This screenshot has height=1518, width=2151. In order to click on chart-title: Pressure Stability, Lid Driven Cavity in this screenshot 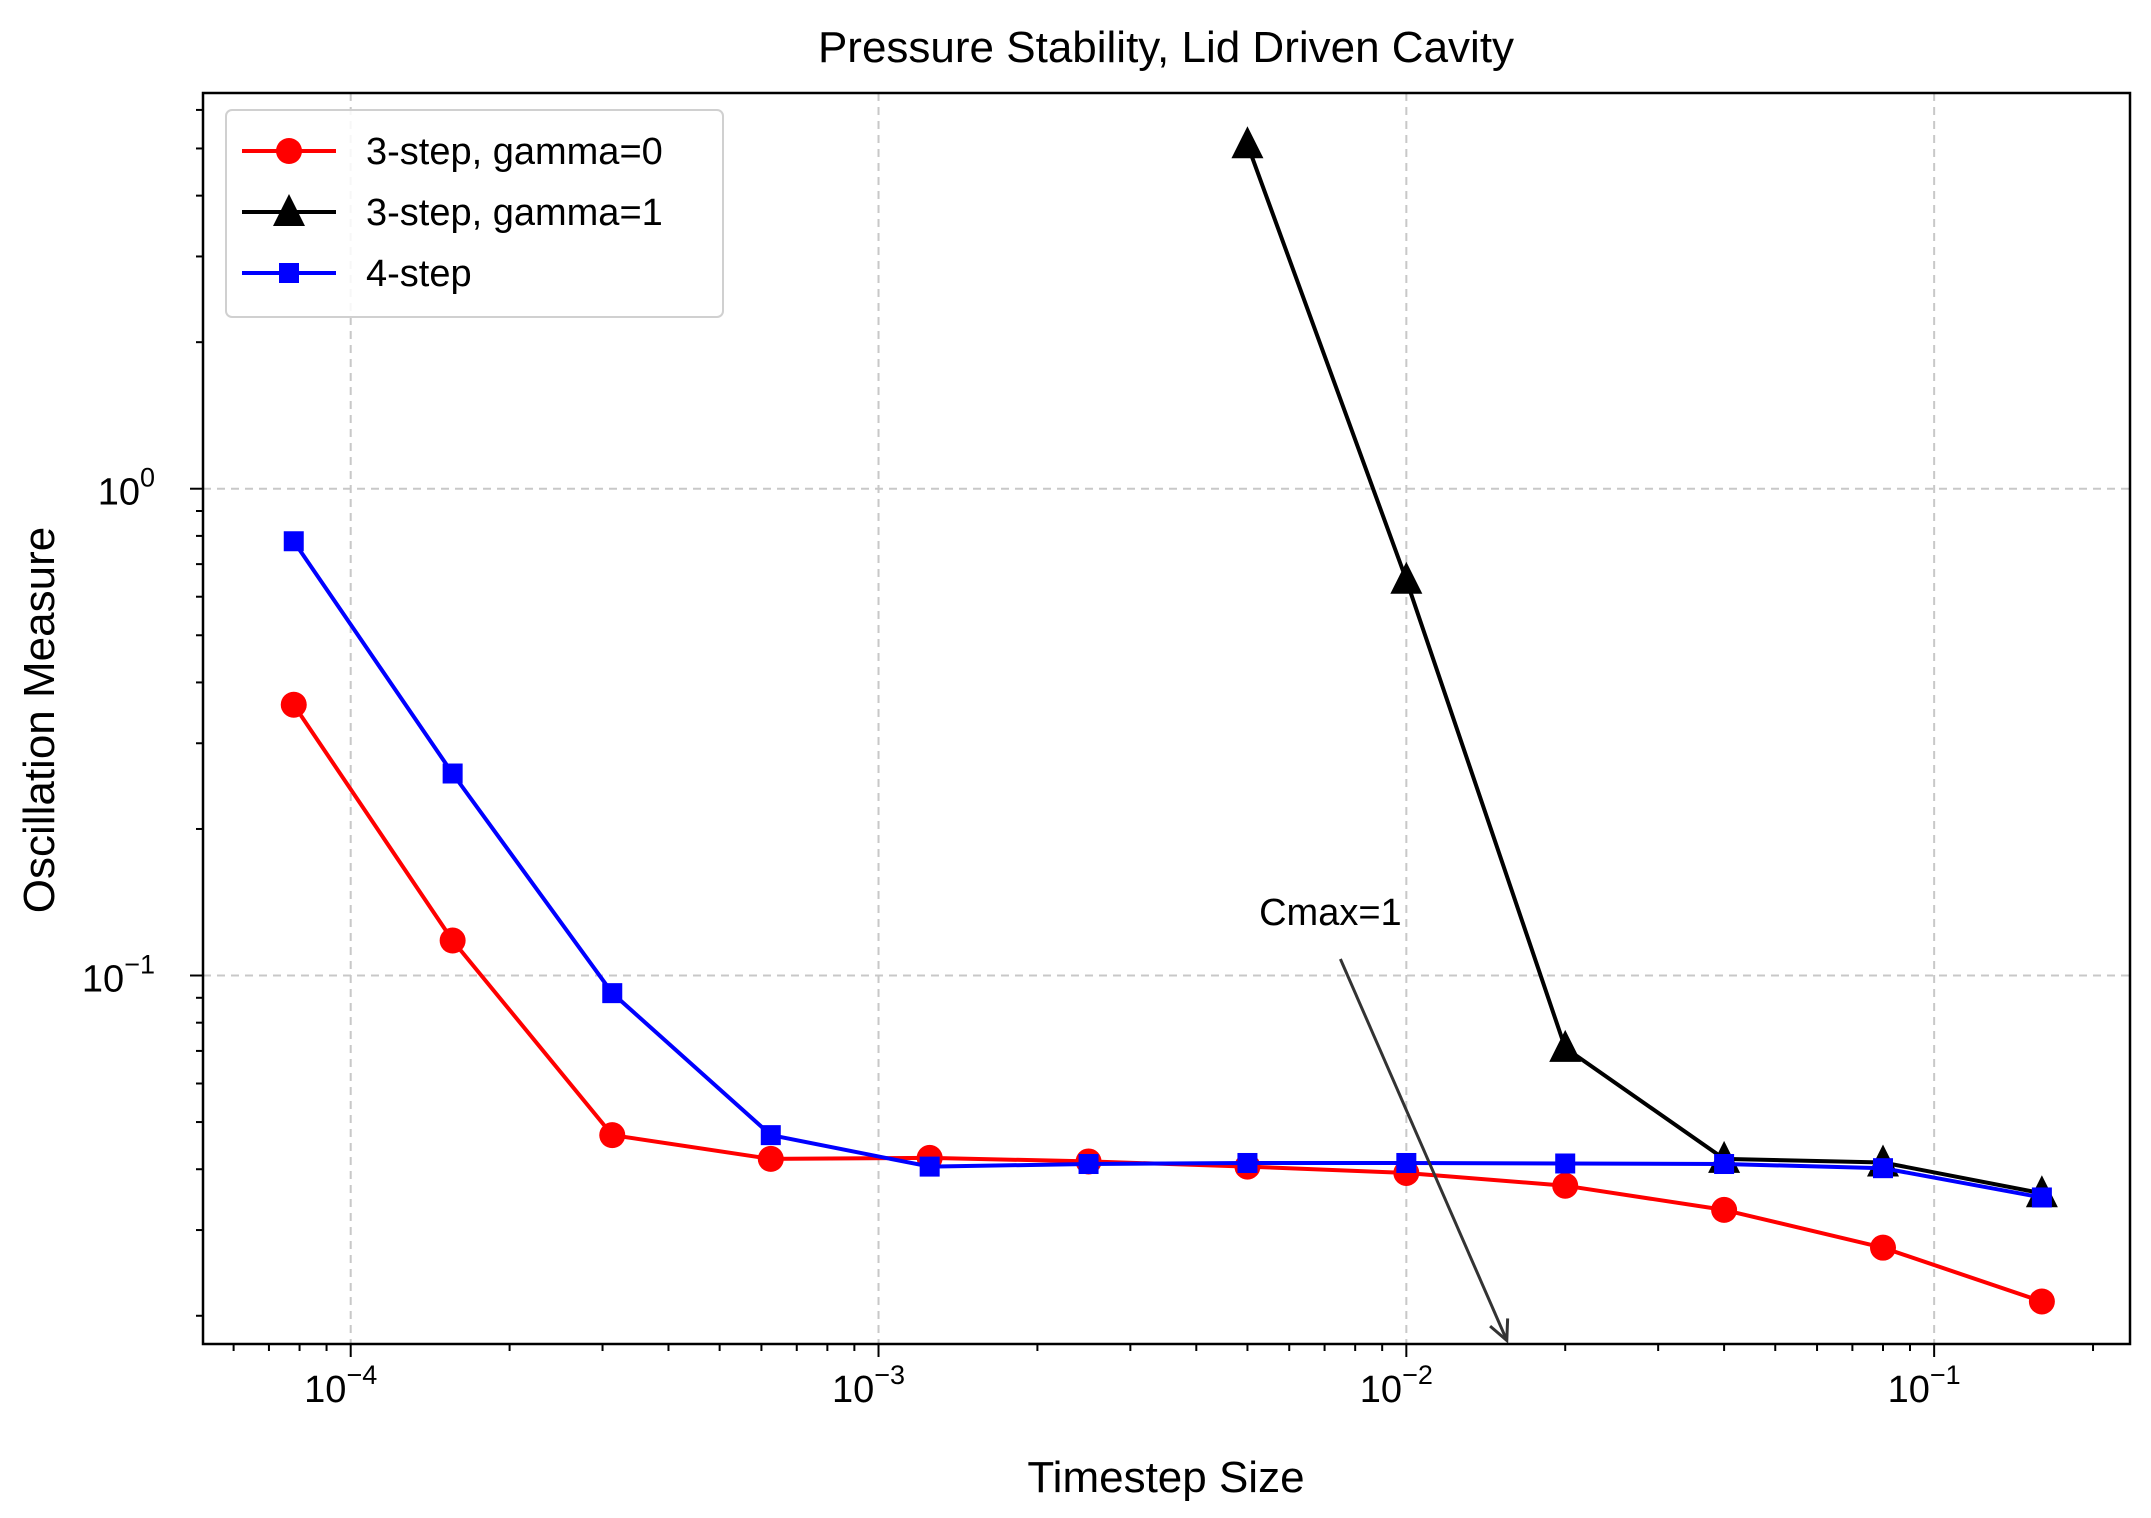, I will do `click(1166, 47)`.